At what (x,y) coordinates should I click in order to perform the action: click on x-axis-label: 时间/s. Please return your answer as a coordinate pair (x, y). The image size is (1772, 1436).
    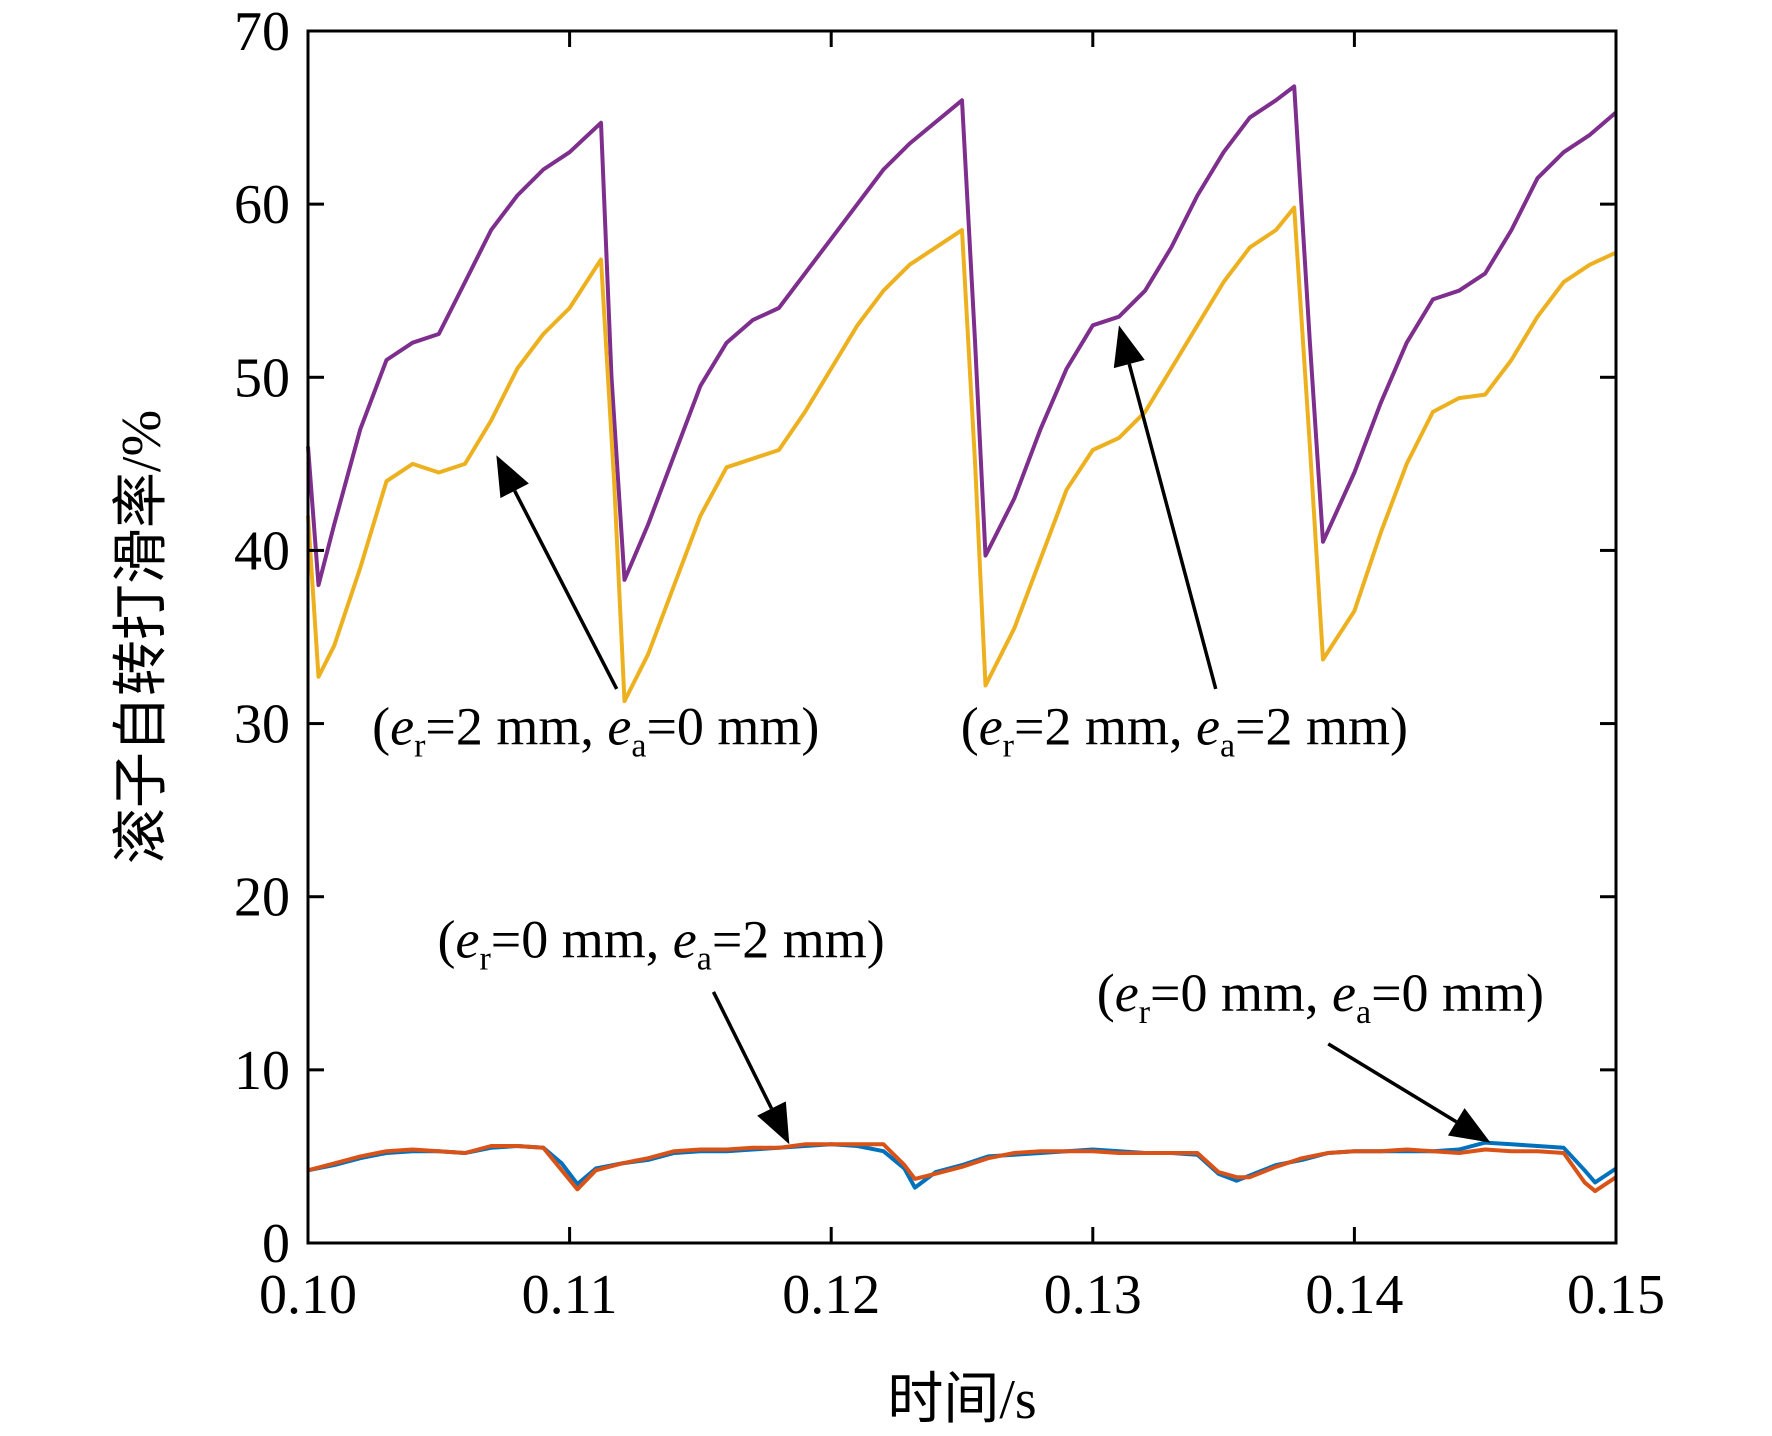
    Looking at the image, I should click on (961, 1400).